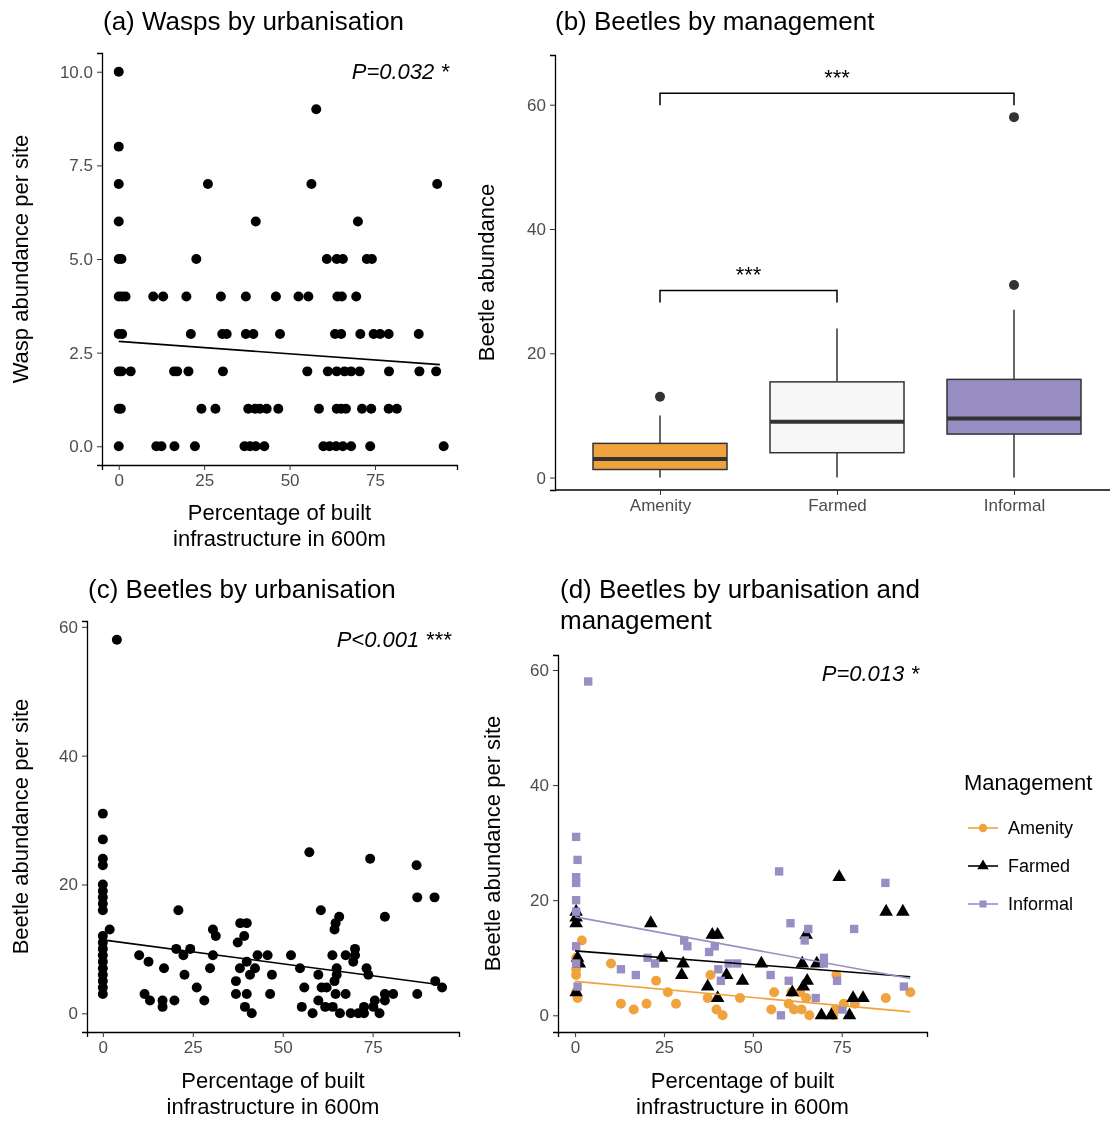 The image size is (1117, 1126). Describe the element at coordinates (81, 447) in the screenshot. I see `y-tick-label: 0.0` at that location.